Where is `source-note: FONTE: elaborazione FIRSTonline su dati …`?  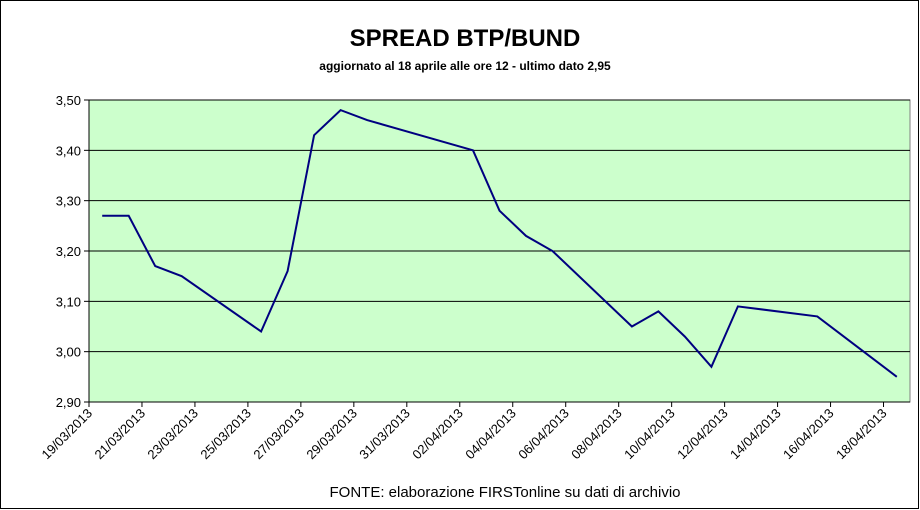
source-note: FONTE: elaborazione FIRSTonline su dati … is located at coordinates (505, 492).